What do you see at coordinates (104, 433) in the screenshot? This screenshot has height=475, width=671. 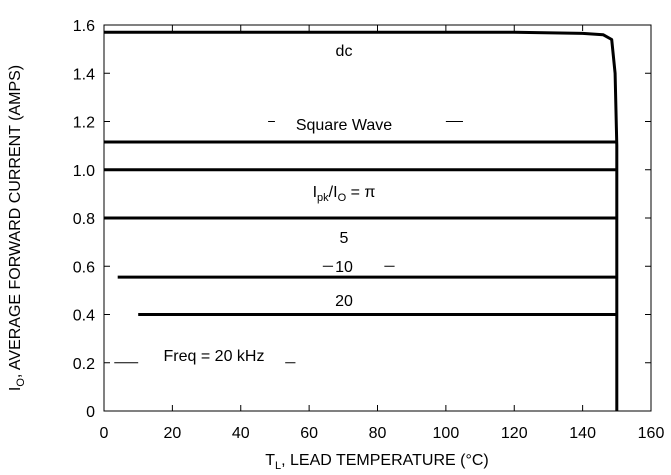 I see `x-tick-label: 0` at bounding box center [104, 433].